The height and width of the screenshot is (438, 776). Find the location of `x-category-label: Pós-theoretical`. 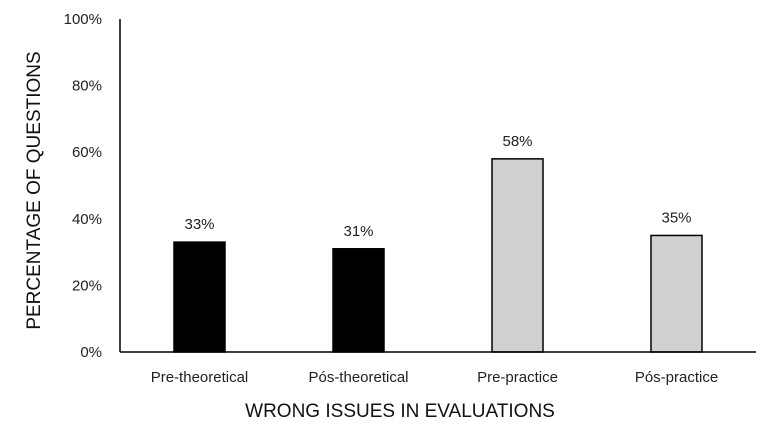

x-category-label: Pós-theoretical is located at coordinates (358, 377).